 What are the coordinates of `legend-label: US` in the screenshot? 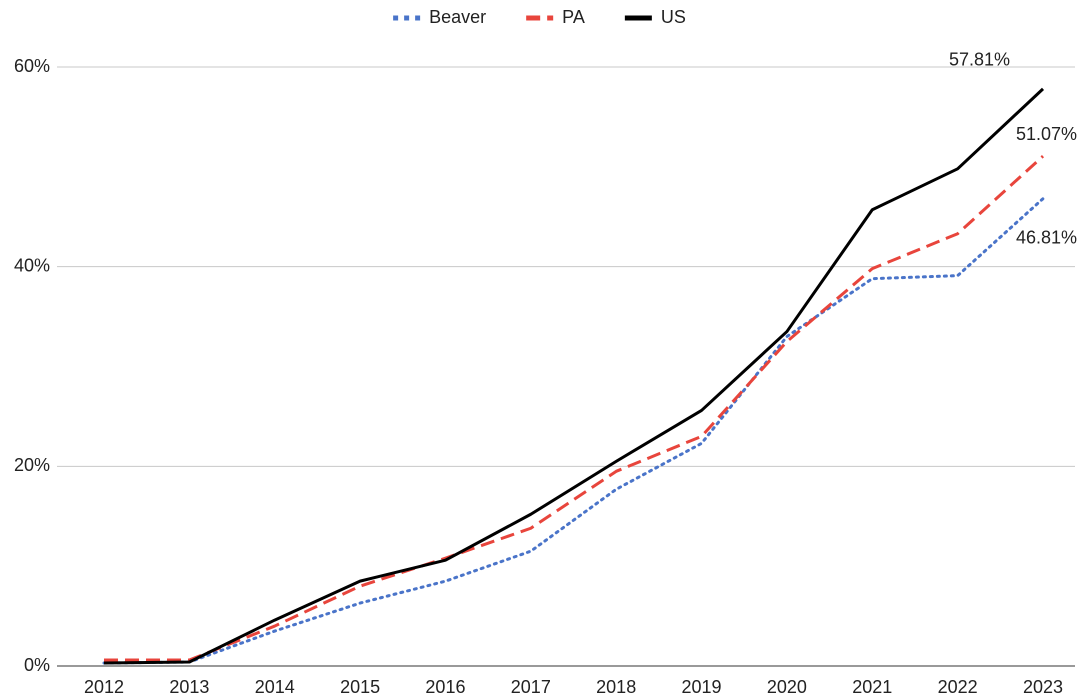 It's located at (673, 17).